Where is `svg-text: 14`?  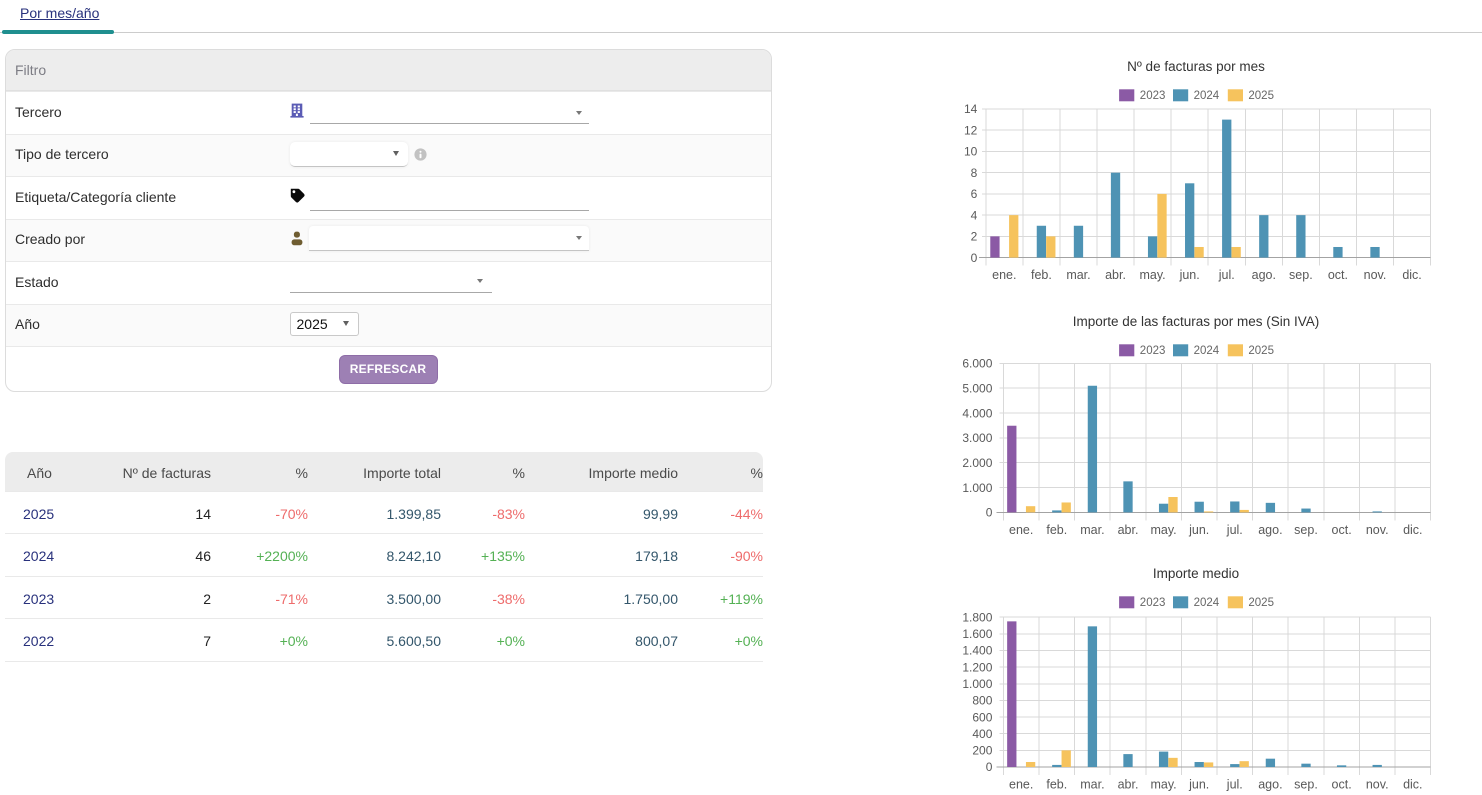 svg-text: 14 is located at coordinates (971, 109).